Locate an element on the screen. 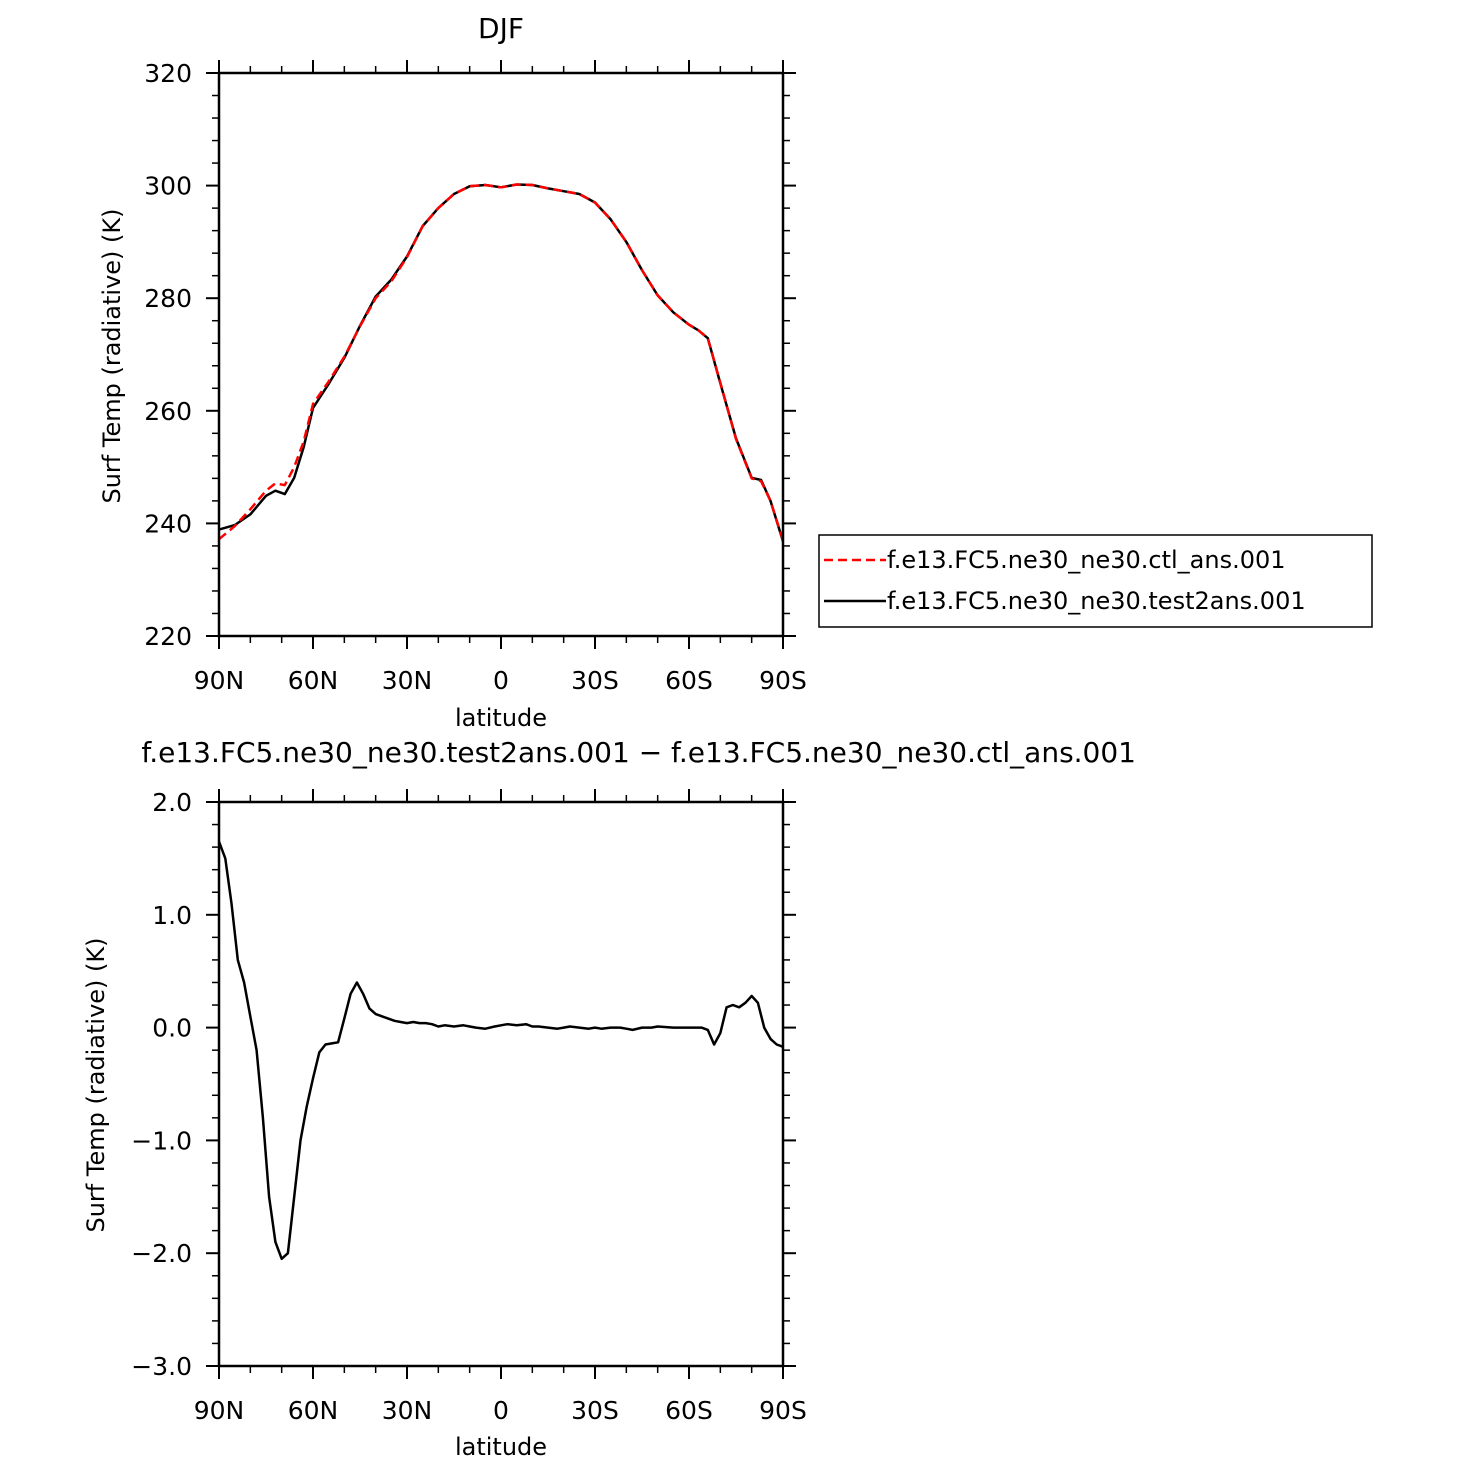 The image size is (1469, 1469). y-tick-label: 280 is located at coordinates (168, 298).